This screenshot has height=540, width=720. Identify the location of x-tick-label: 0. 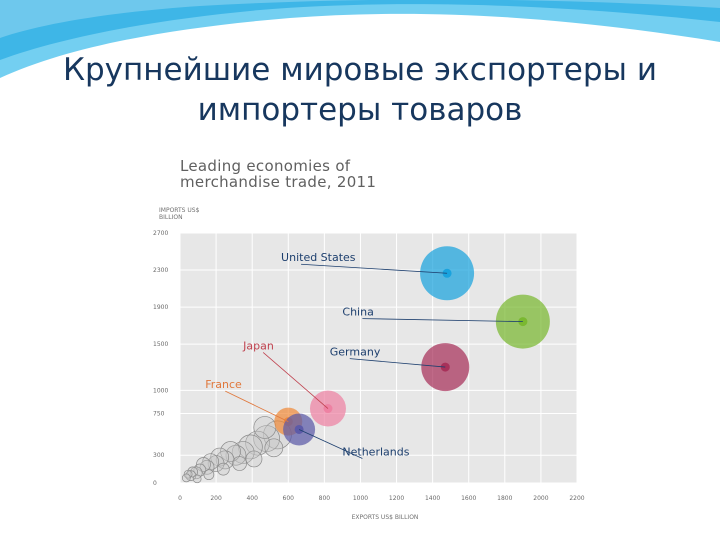
(180, 498).